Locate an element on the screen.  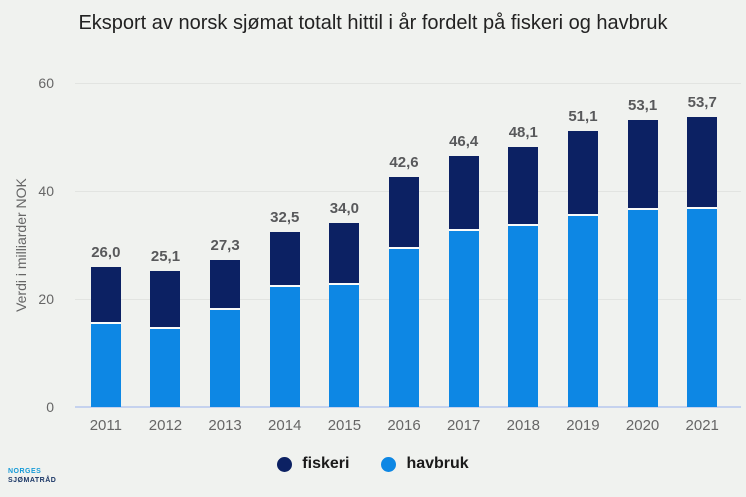
y-tick-label-40: 40 is located at coordinates (46, 191).